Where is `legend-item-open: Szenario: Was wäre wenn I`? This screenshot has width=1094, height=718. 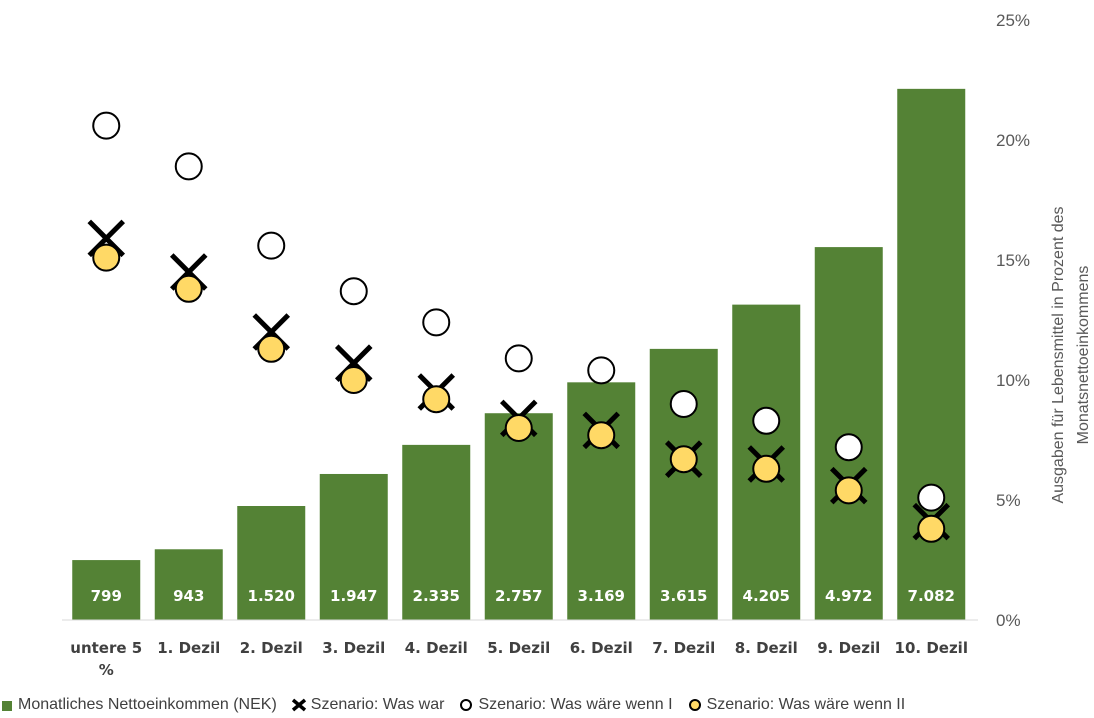 legend-item-open: Szenario: Was wäre wenn I is located at coordinates (565, 705).